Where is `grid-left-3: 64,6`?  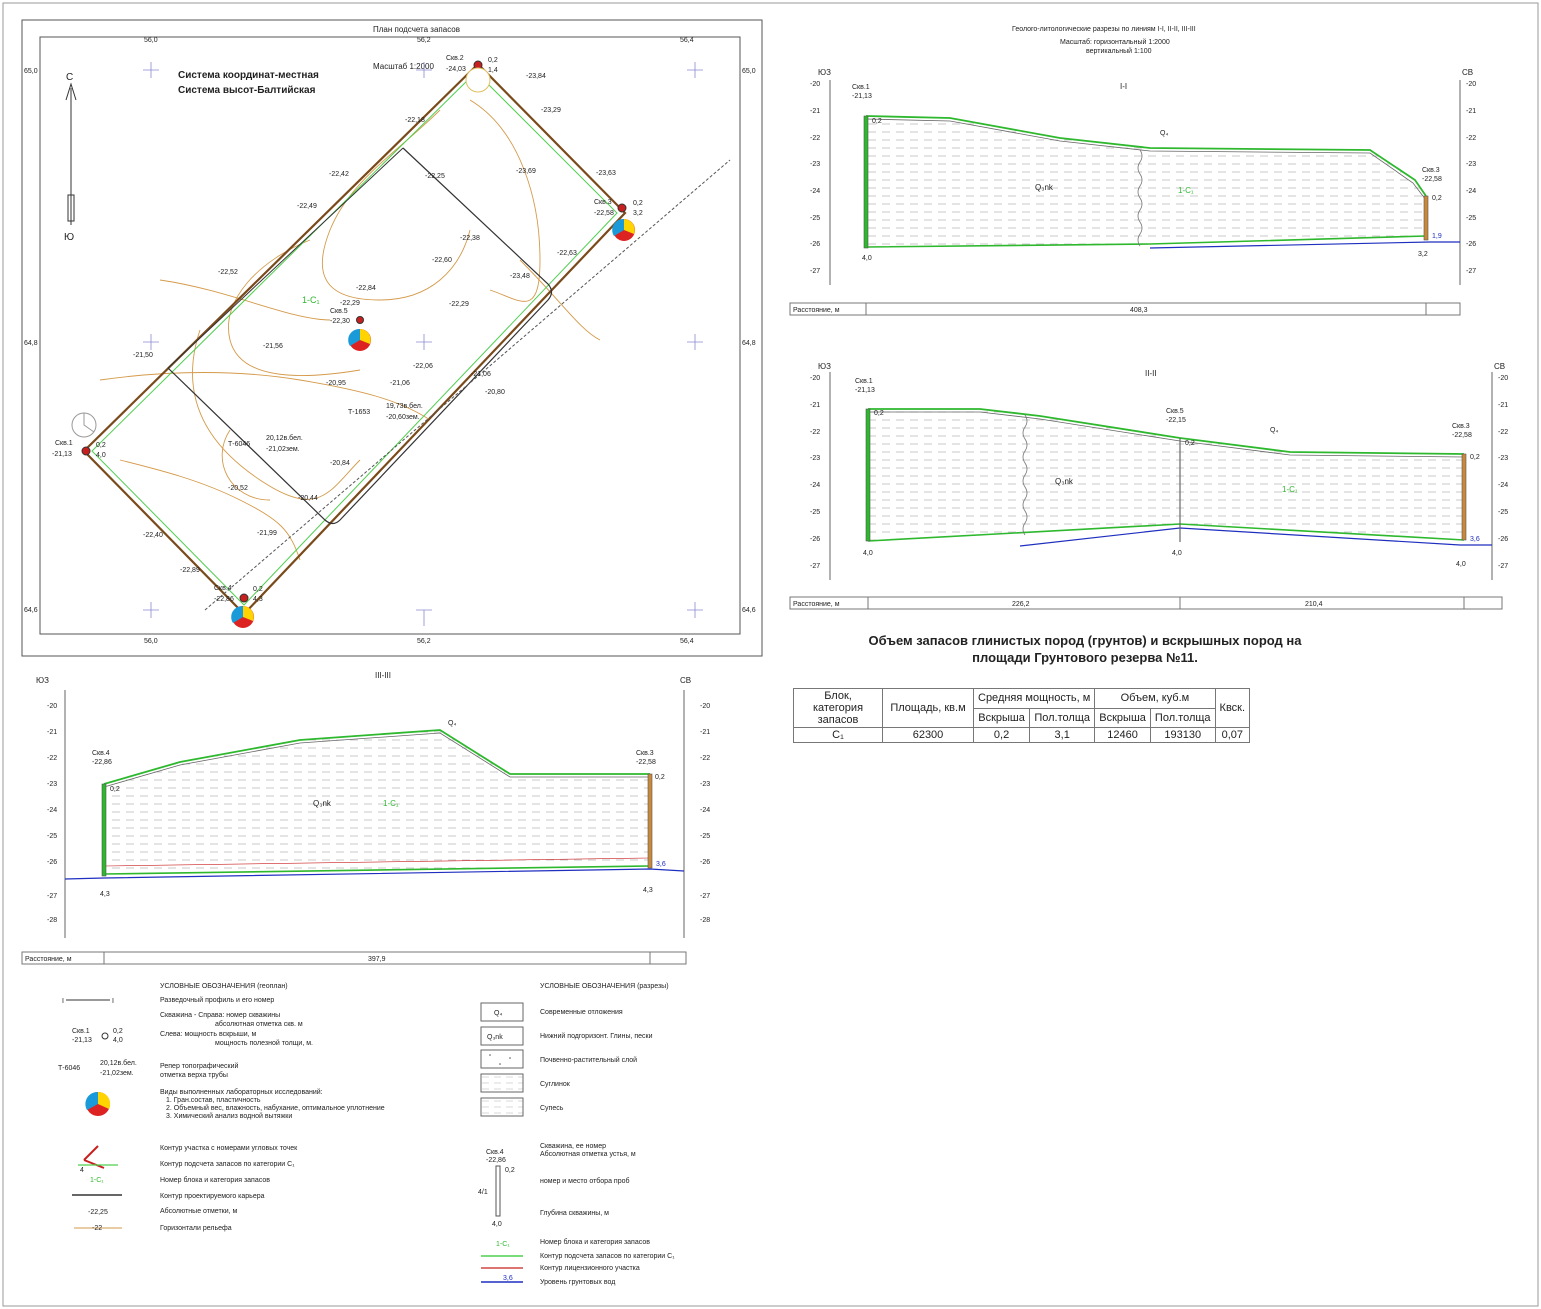 grid-left-3: 64,6 is located at coordinates (31, 610).